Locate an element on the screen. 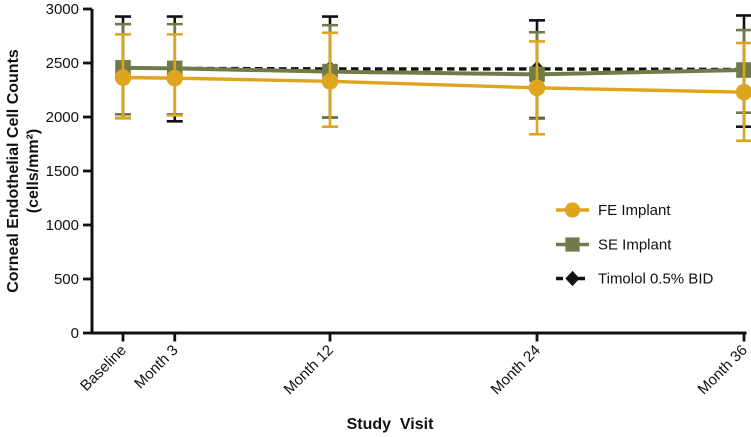 This screenshot has width=751, height=437. marker-diamond is located at coordinates (572, 278).